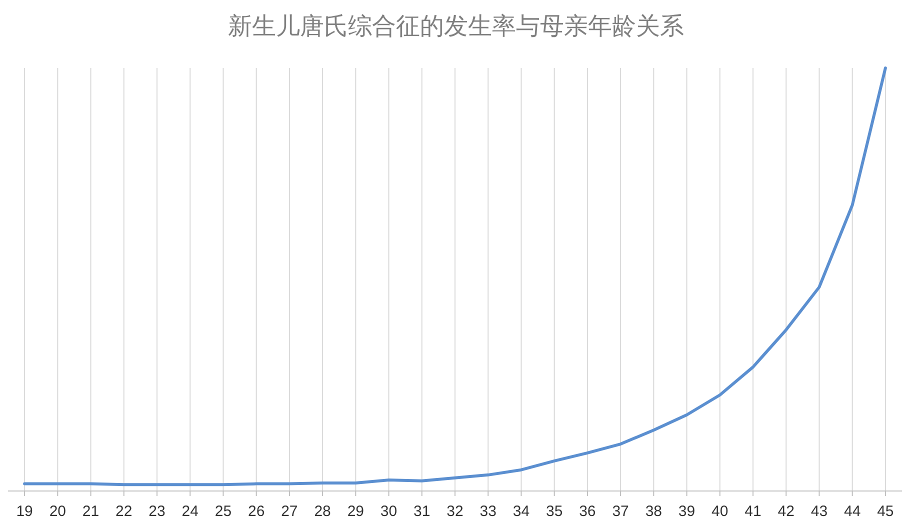 The width and height of the screenshot is (912, 531). What do you see at coordinates (687, 511) in the screenshot?
I see `x-tick-label: 39` at bounding box center [687, 511].